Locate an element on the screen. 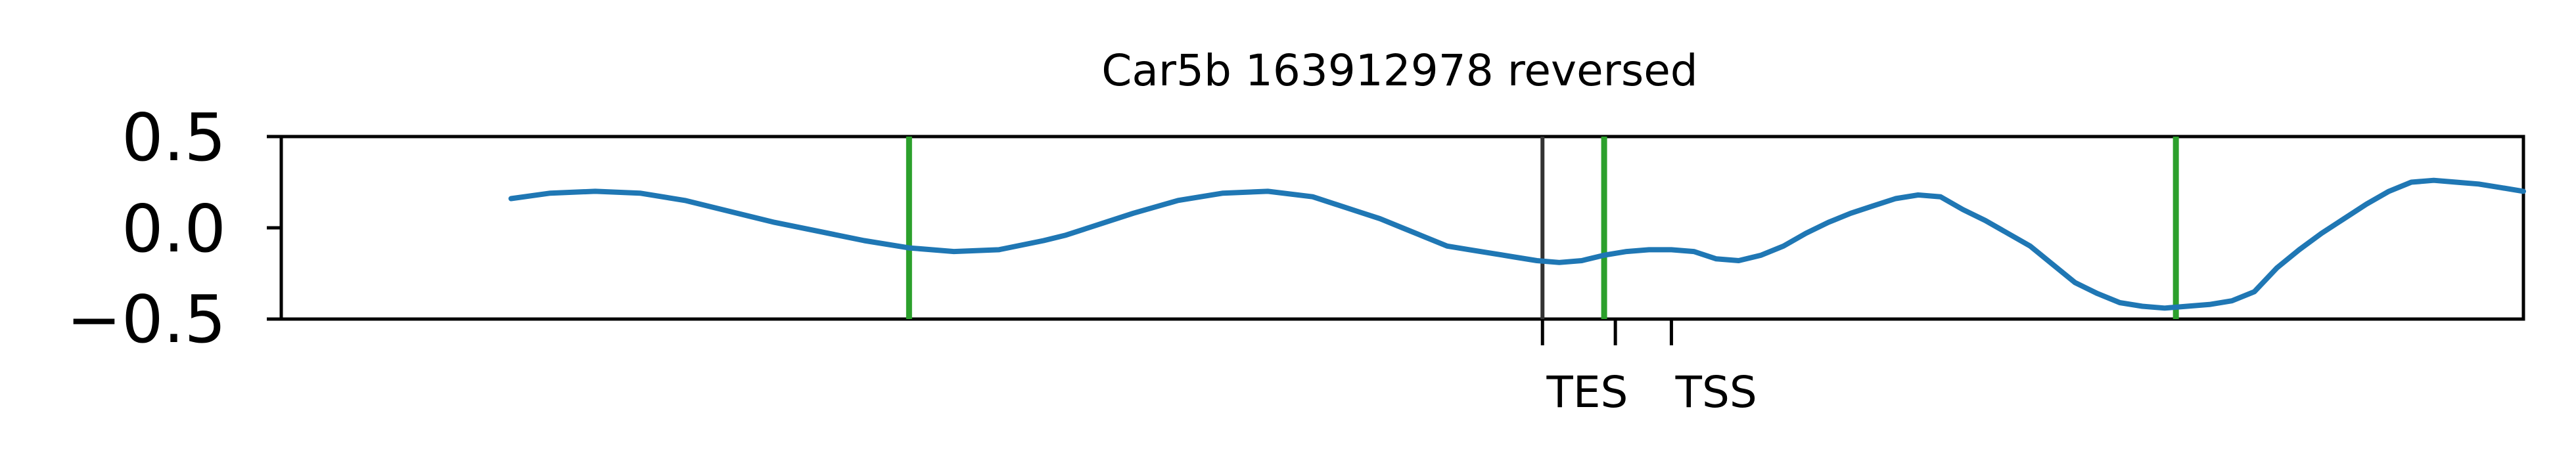 Image resolution: width=2576 pixels, height=474 pixels. chart-title: Car5b 163912978 reversed is located at coordinates (1399, 70).